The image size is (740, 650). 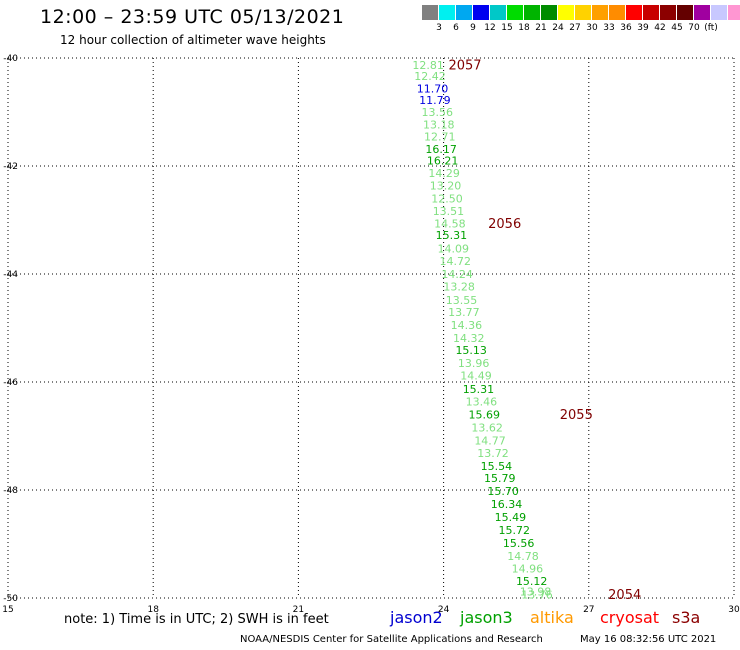 I want to click on color-scale-label: 33, so click(x=609, y=28).